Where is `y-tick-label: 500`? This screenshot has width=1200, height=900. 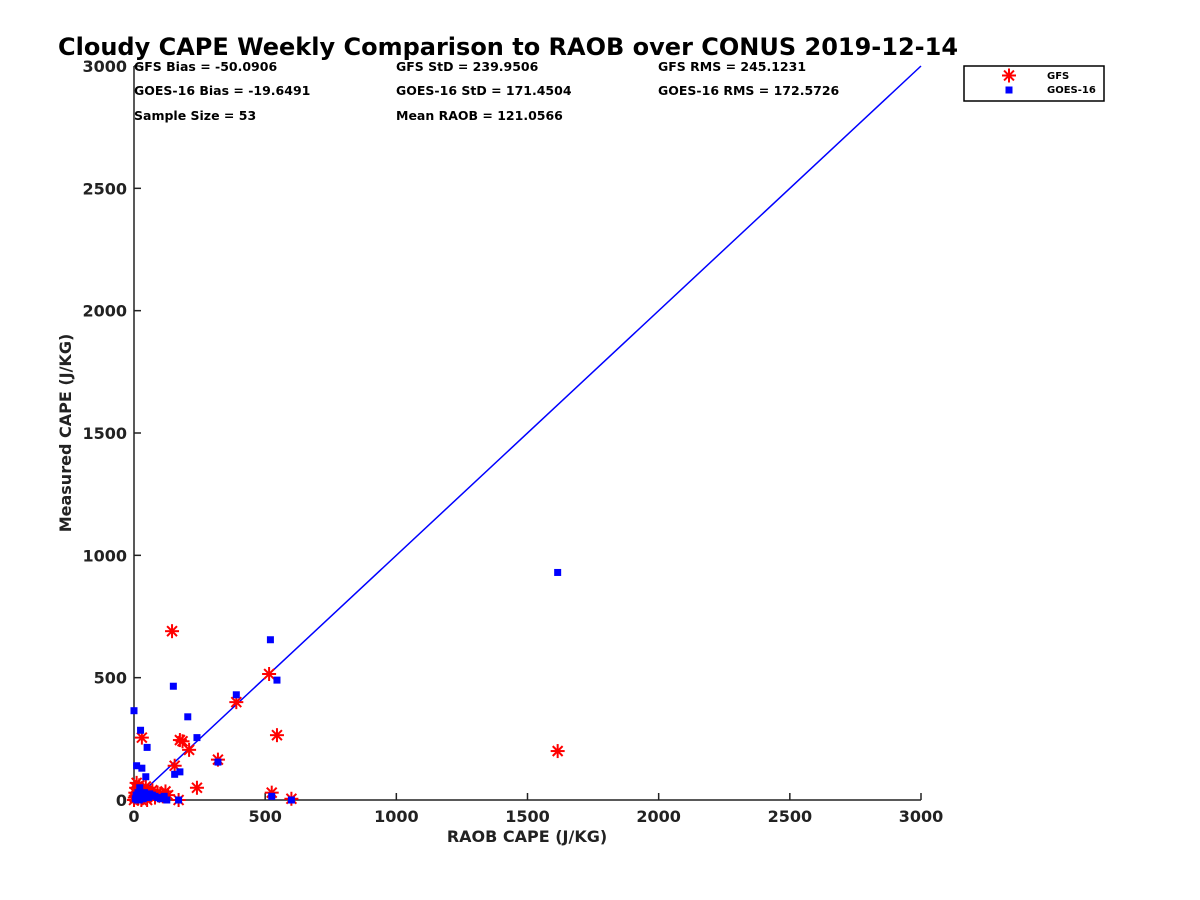
y-tick-label: 500 is located at coordinates (110, 678).